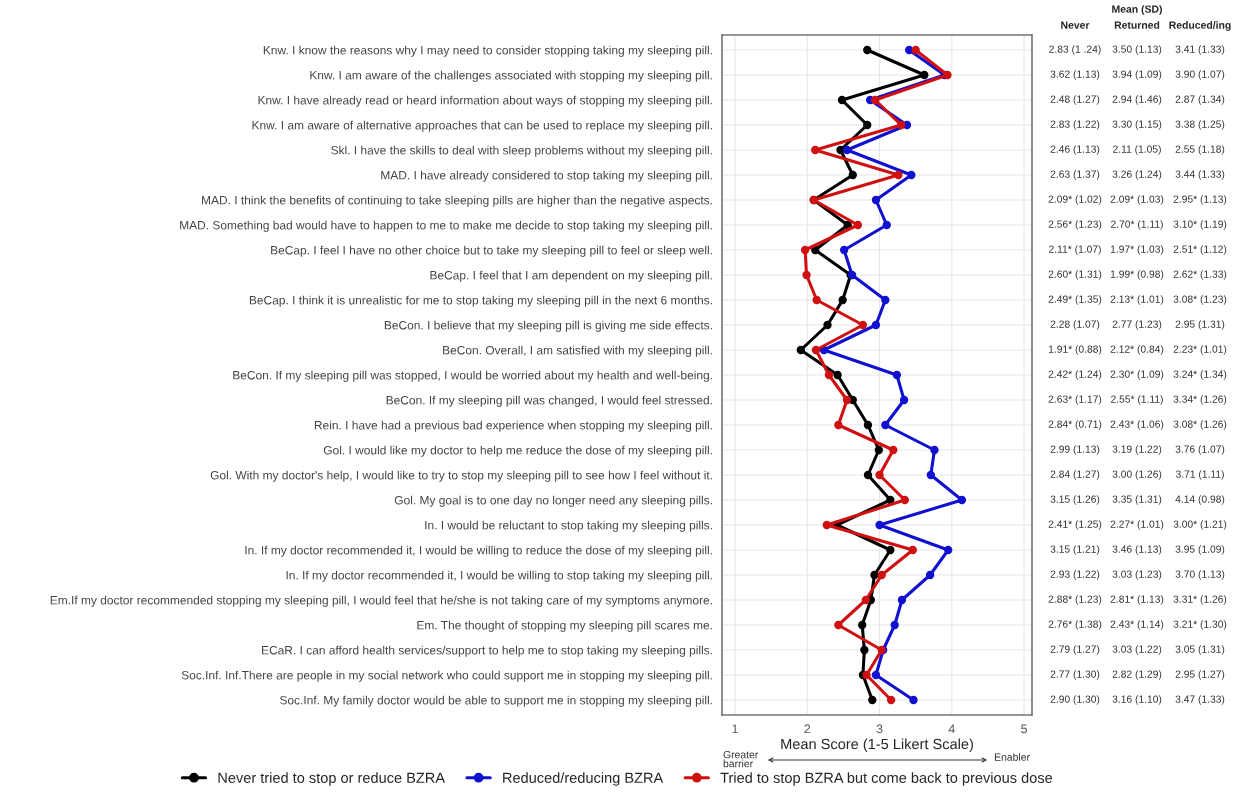 This screenshot has width=1235, height=795. What do you see at coordinates (577, 351) in the screenshot?
I see `y-tick-label: BeCon. Overall, I am satisfied with my sleeping pill.` at bounding box center [577, 351].